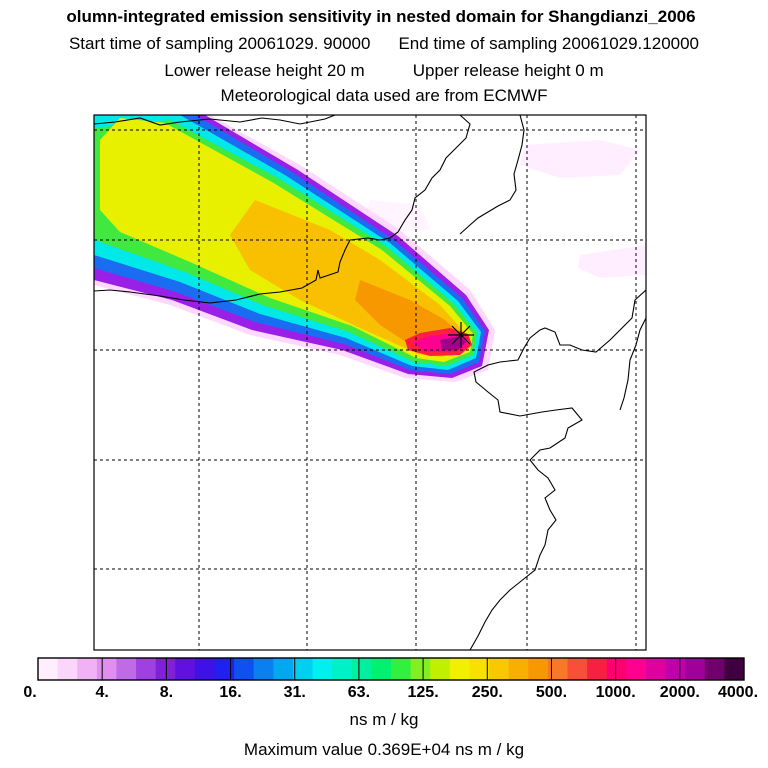 Image resolution: width=768 pixels, height=768 pixels. Describe the element at coordinates (384, 749) in the screenshot. I see `maximum-value-label: Maximum value 0.369E+04 ns m / kg` at that location.